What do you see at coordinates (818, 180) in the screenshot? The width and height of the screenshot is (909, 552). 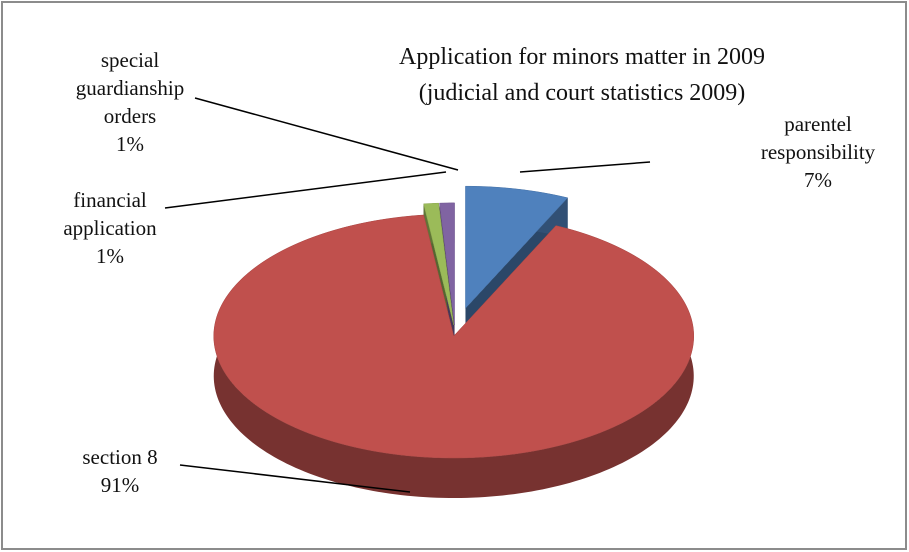 I see `slice-label-value: 7%` at bounding box center [818, 180].